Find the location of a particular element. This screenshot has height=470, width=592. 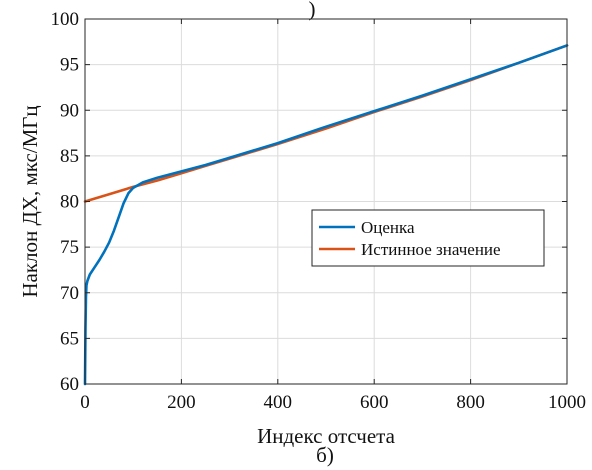

y-tick-label: 85 is located at coordinates (69, 156).